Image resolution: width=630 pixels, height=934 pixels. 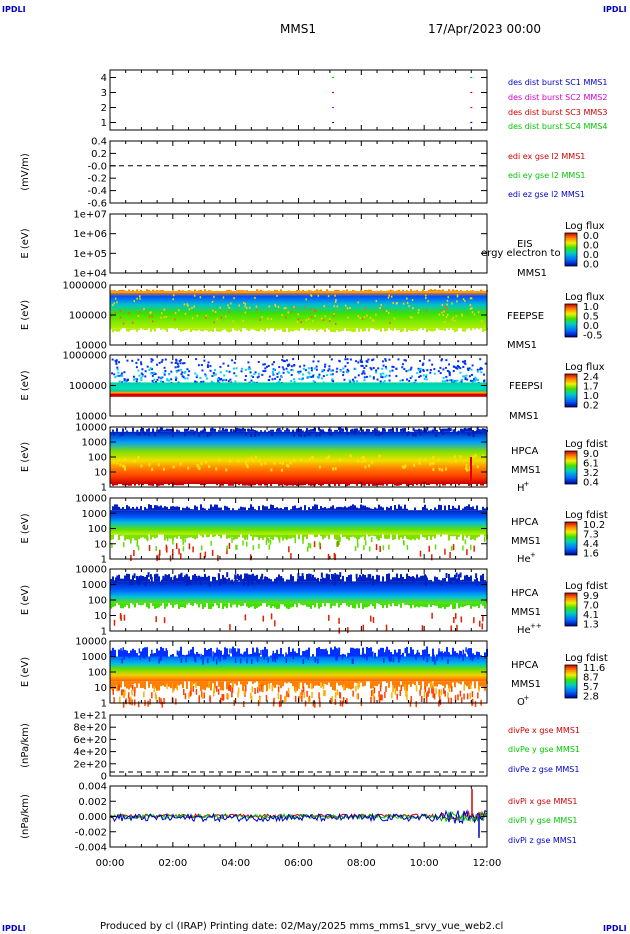 What do you see at coordinates (424, 863) in the screenshot?
I see `xtick-label: 10:00` at bounding box center [424, 863].